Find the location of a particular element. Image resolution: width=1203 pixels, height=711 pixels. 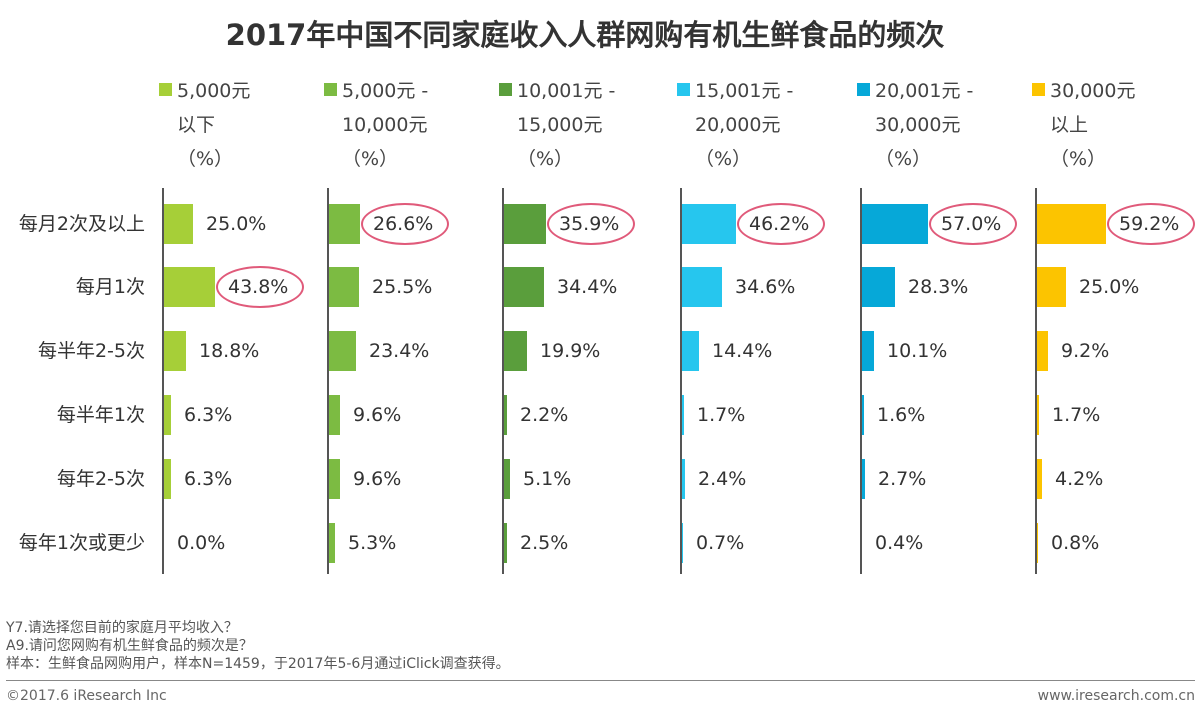

data-label: 19.9% is located at coordinates (570, 351).